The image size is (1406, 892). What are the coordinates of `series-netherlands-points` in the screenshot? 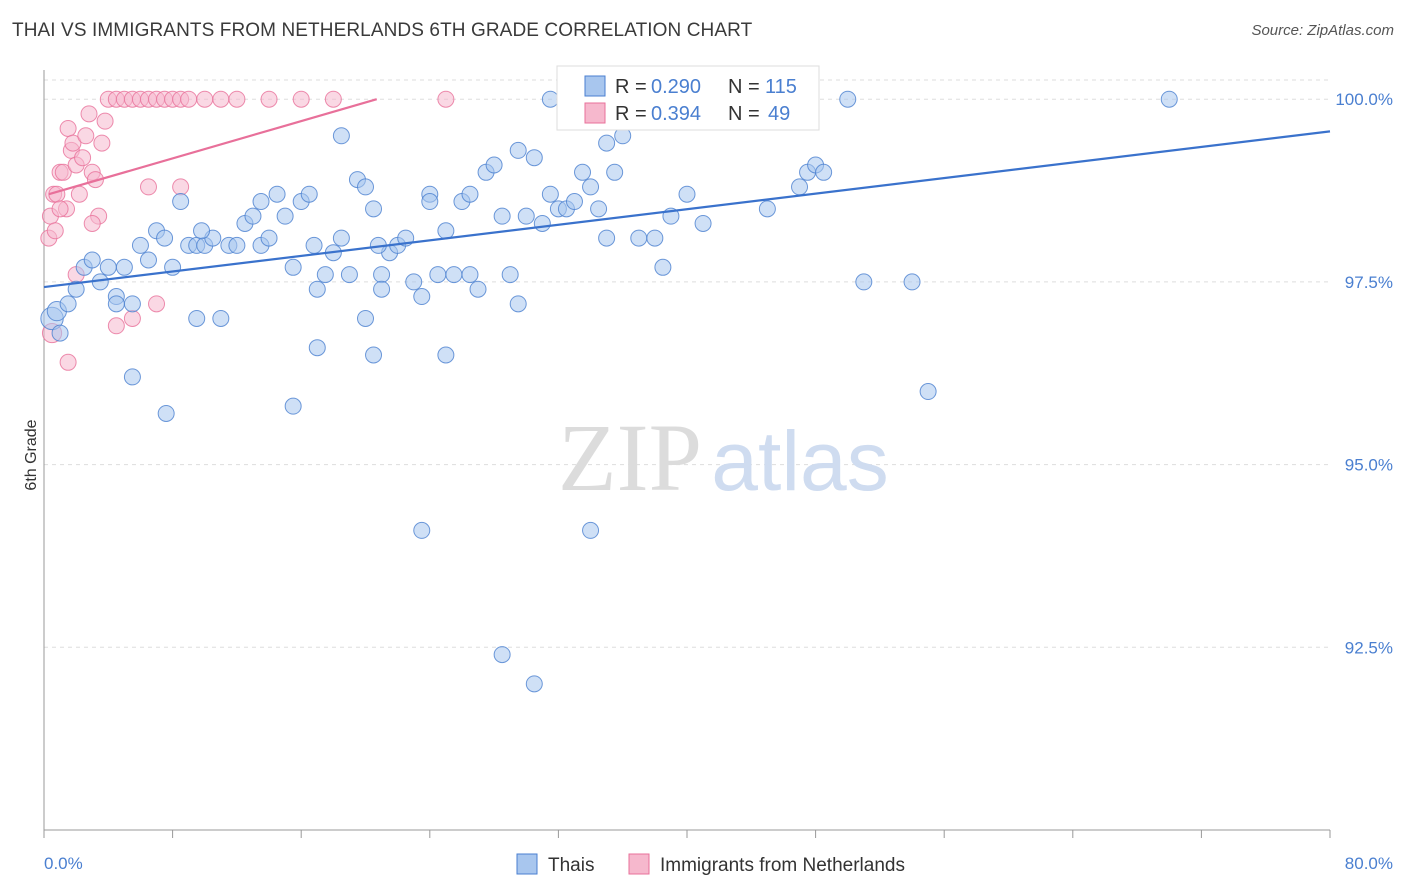 It's located at (247, 230).